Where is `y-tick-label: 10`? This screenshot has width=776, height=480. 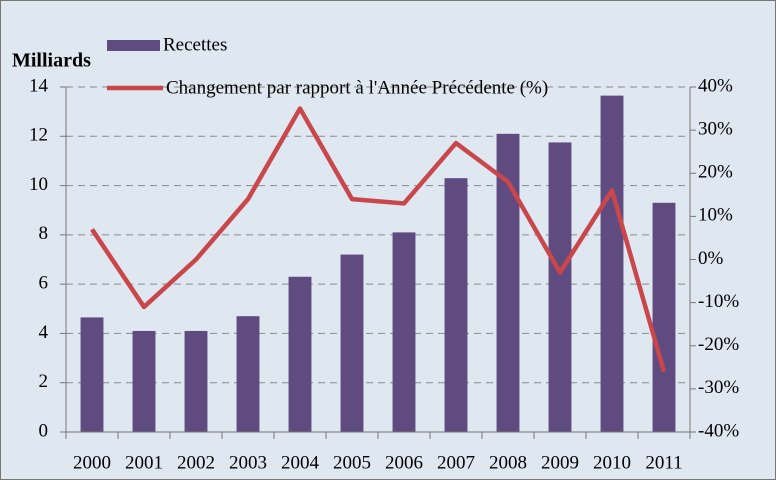
y-tick-label: 10 is located at coordinates (38, 184).